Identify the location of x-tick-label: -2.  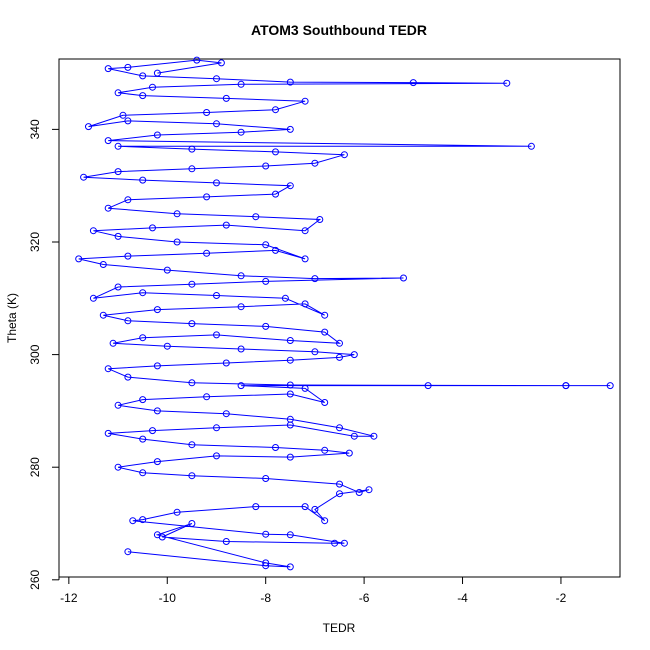
(561, 598).